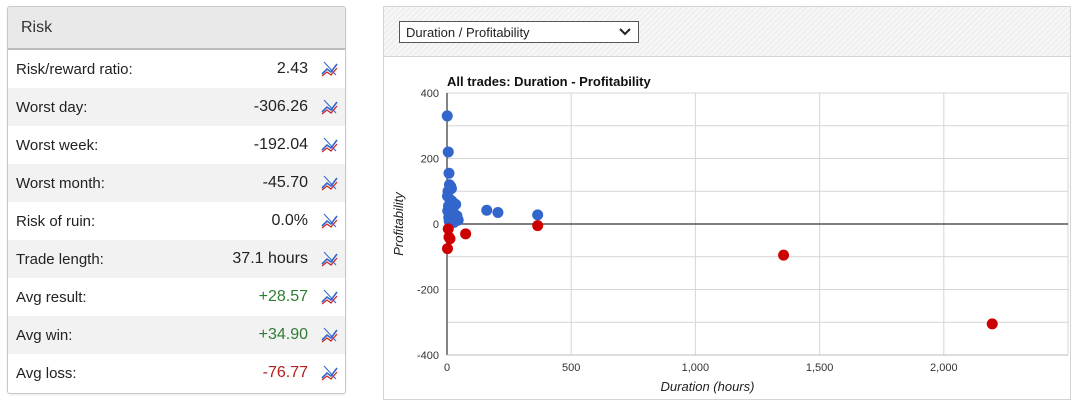 The height and width of the screenshot is (410, 1075). What do you see at coordinates (696, 368) in the screenshot?
I see `x-tick-label: 1,000` at bounding box center [696, 368].